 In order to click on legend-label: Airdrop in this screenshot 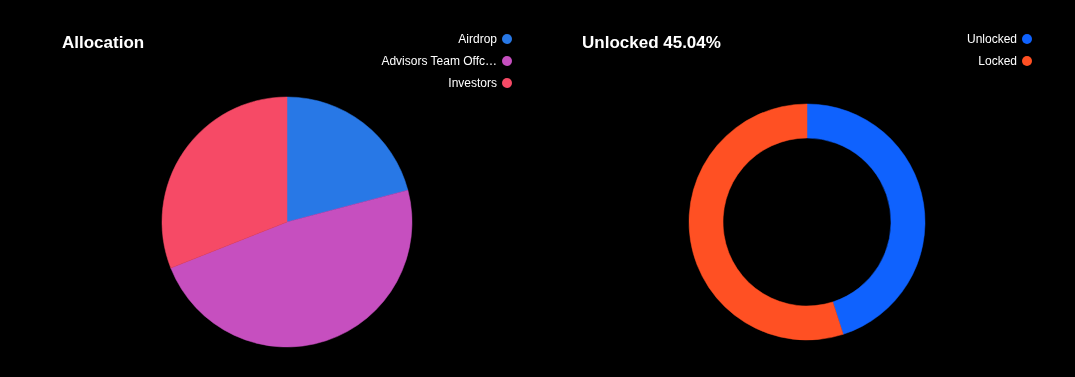, I will do `click(478, 39)`.